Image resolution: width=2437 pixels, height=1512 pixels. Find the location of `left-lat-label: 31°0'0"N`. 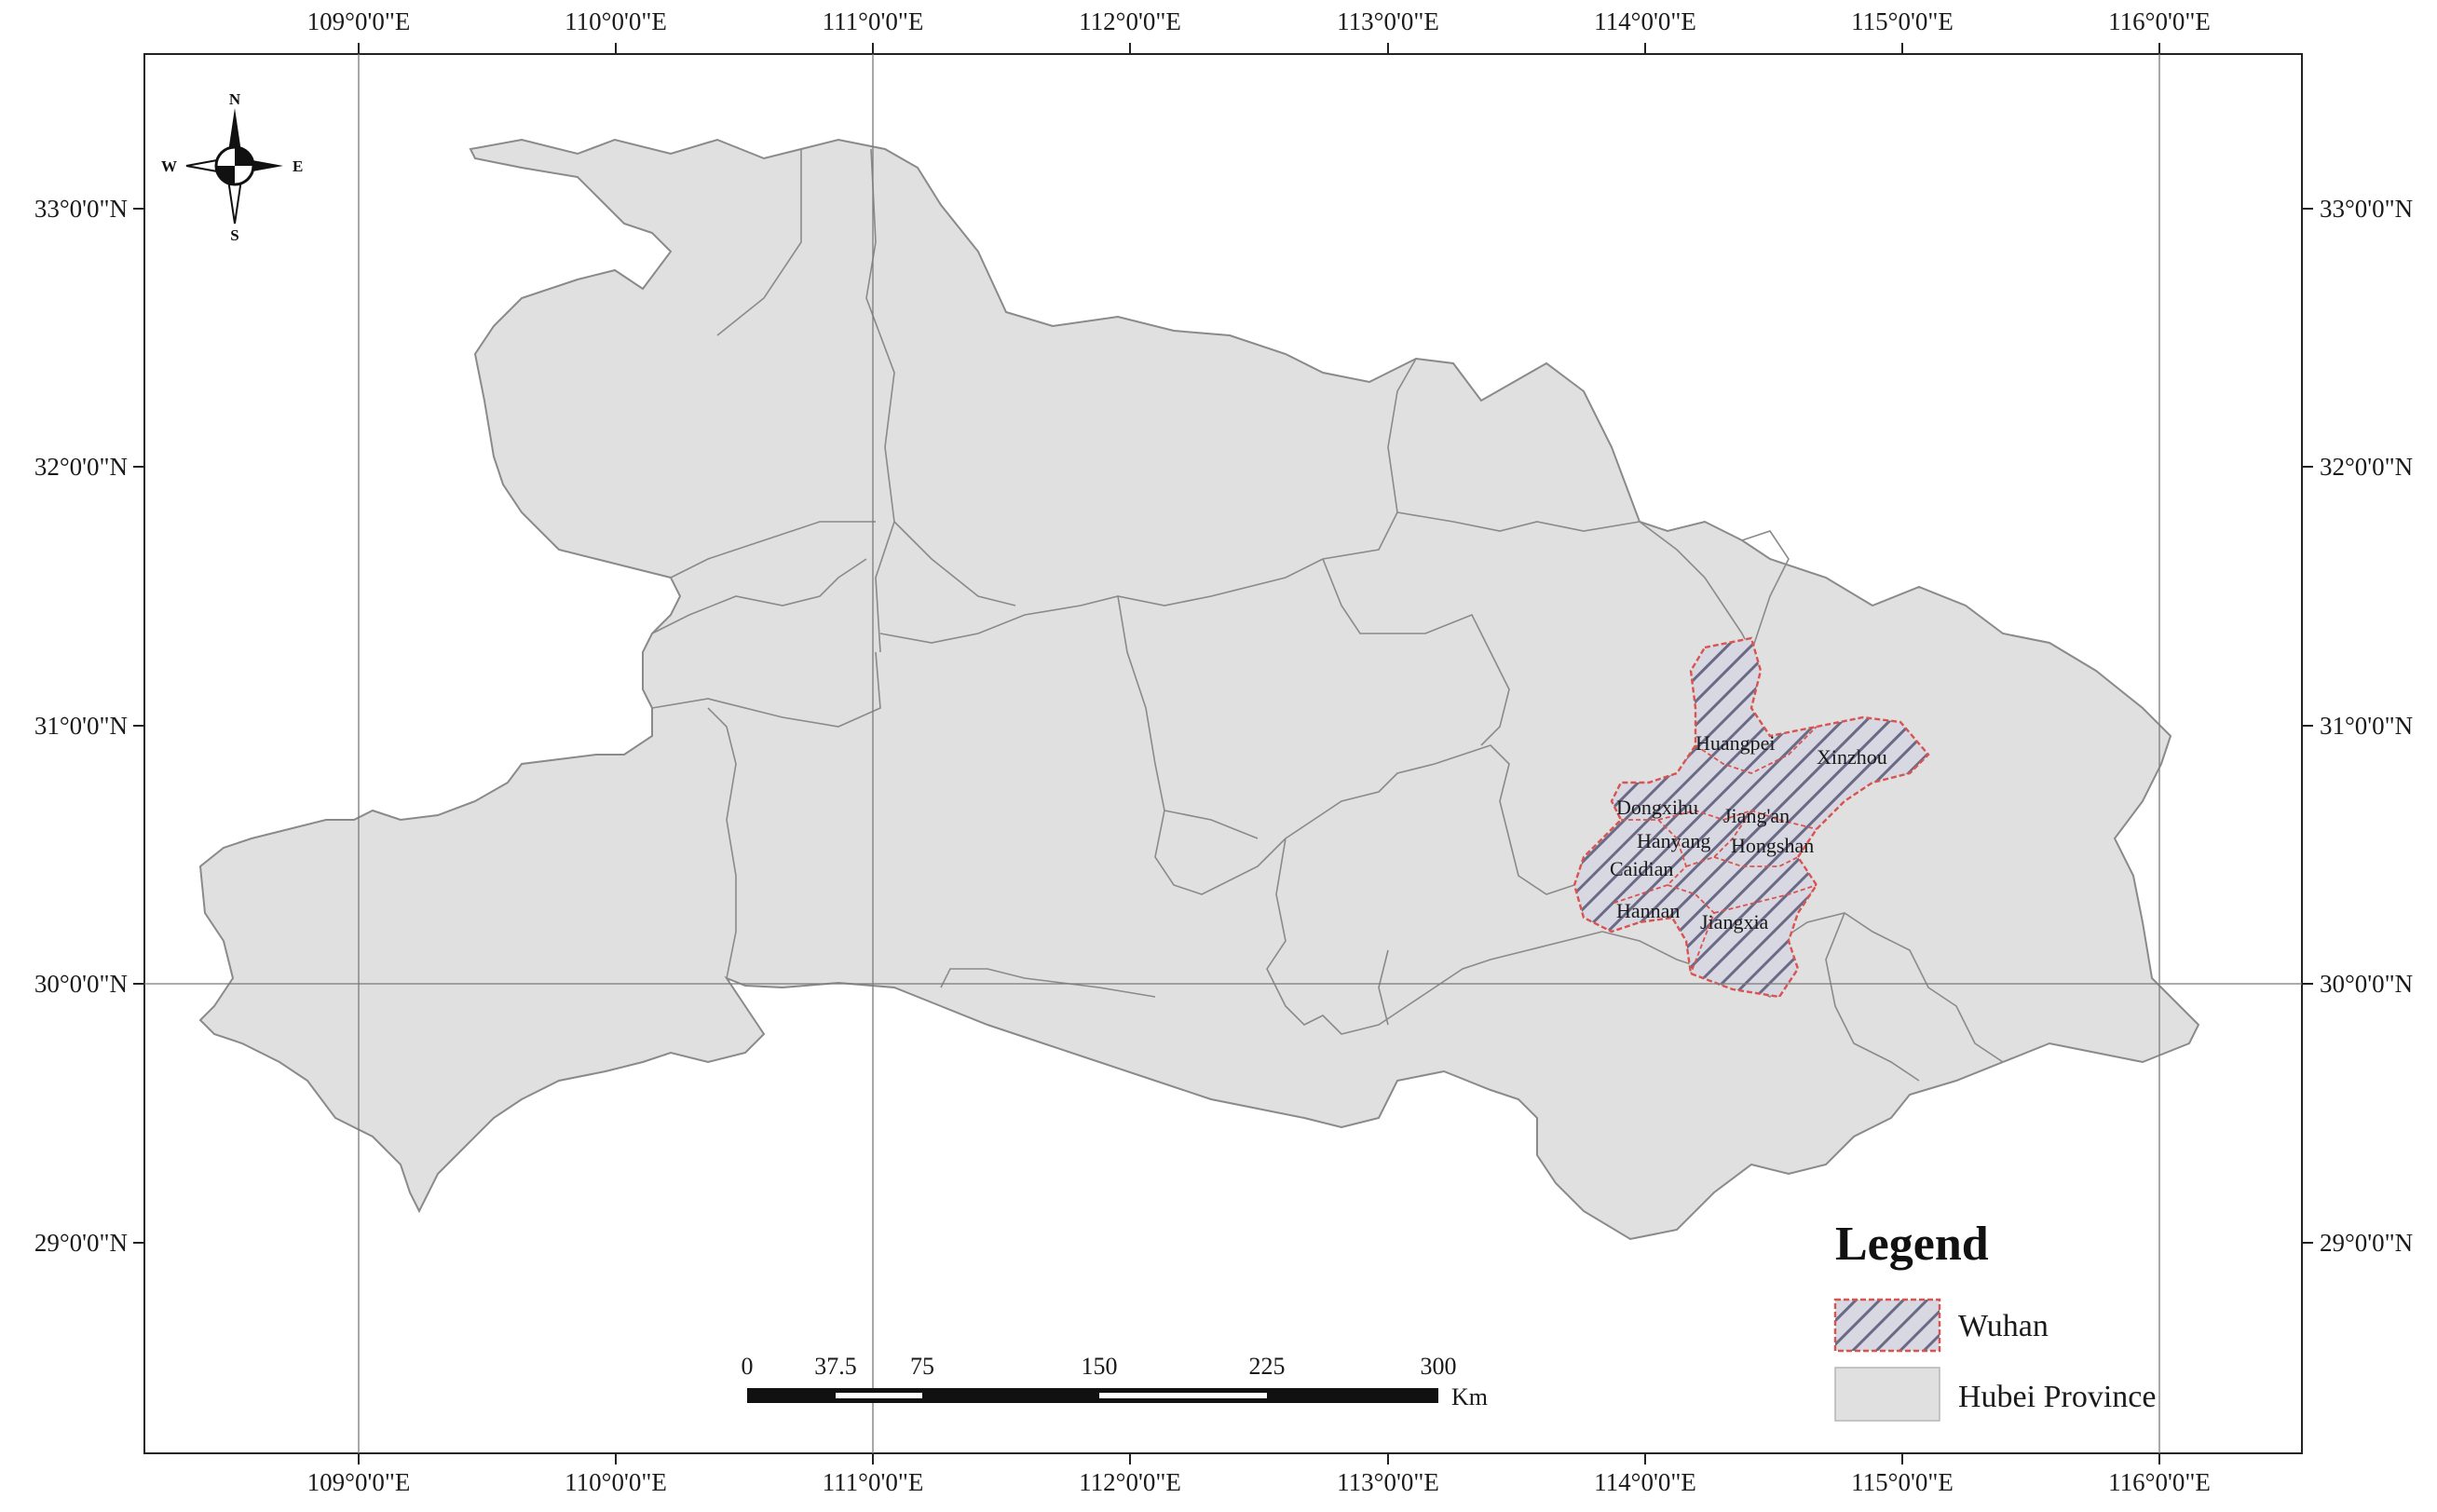

left-lat-label: 31°0'0"N is located at coordinates (81, 726).